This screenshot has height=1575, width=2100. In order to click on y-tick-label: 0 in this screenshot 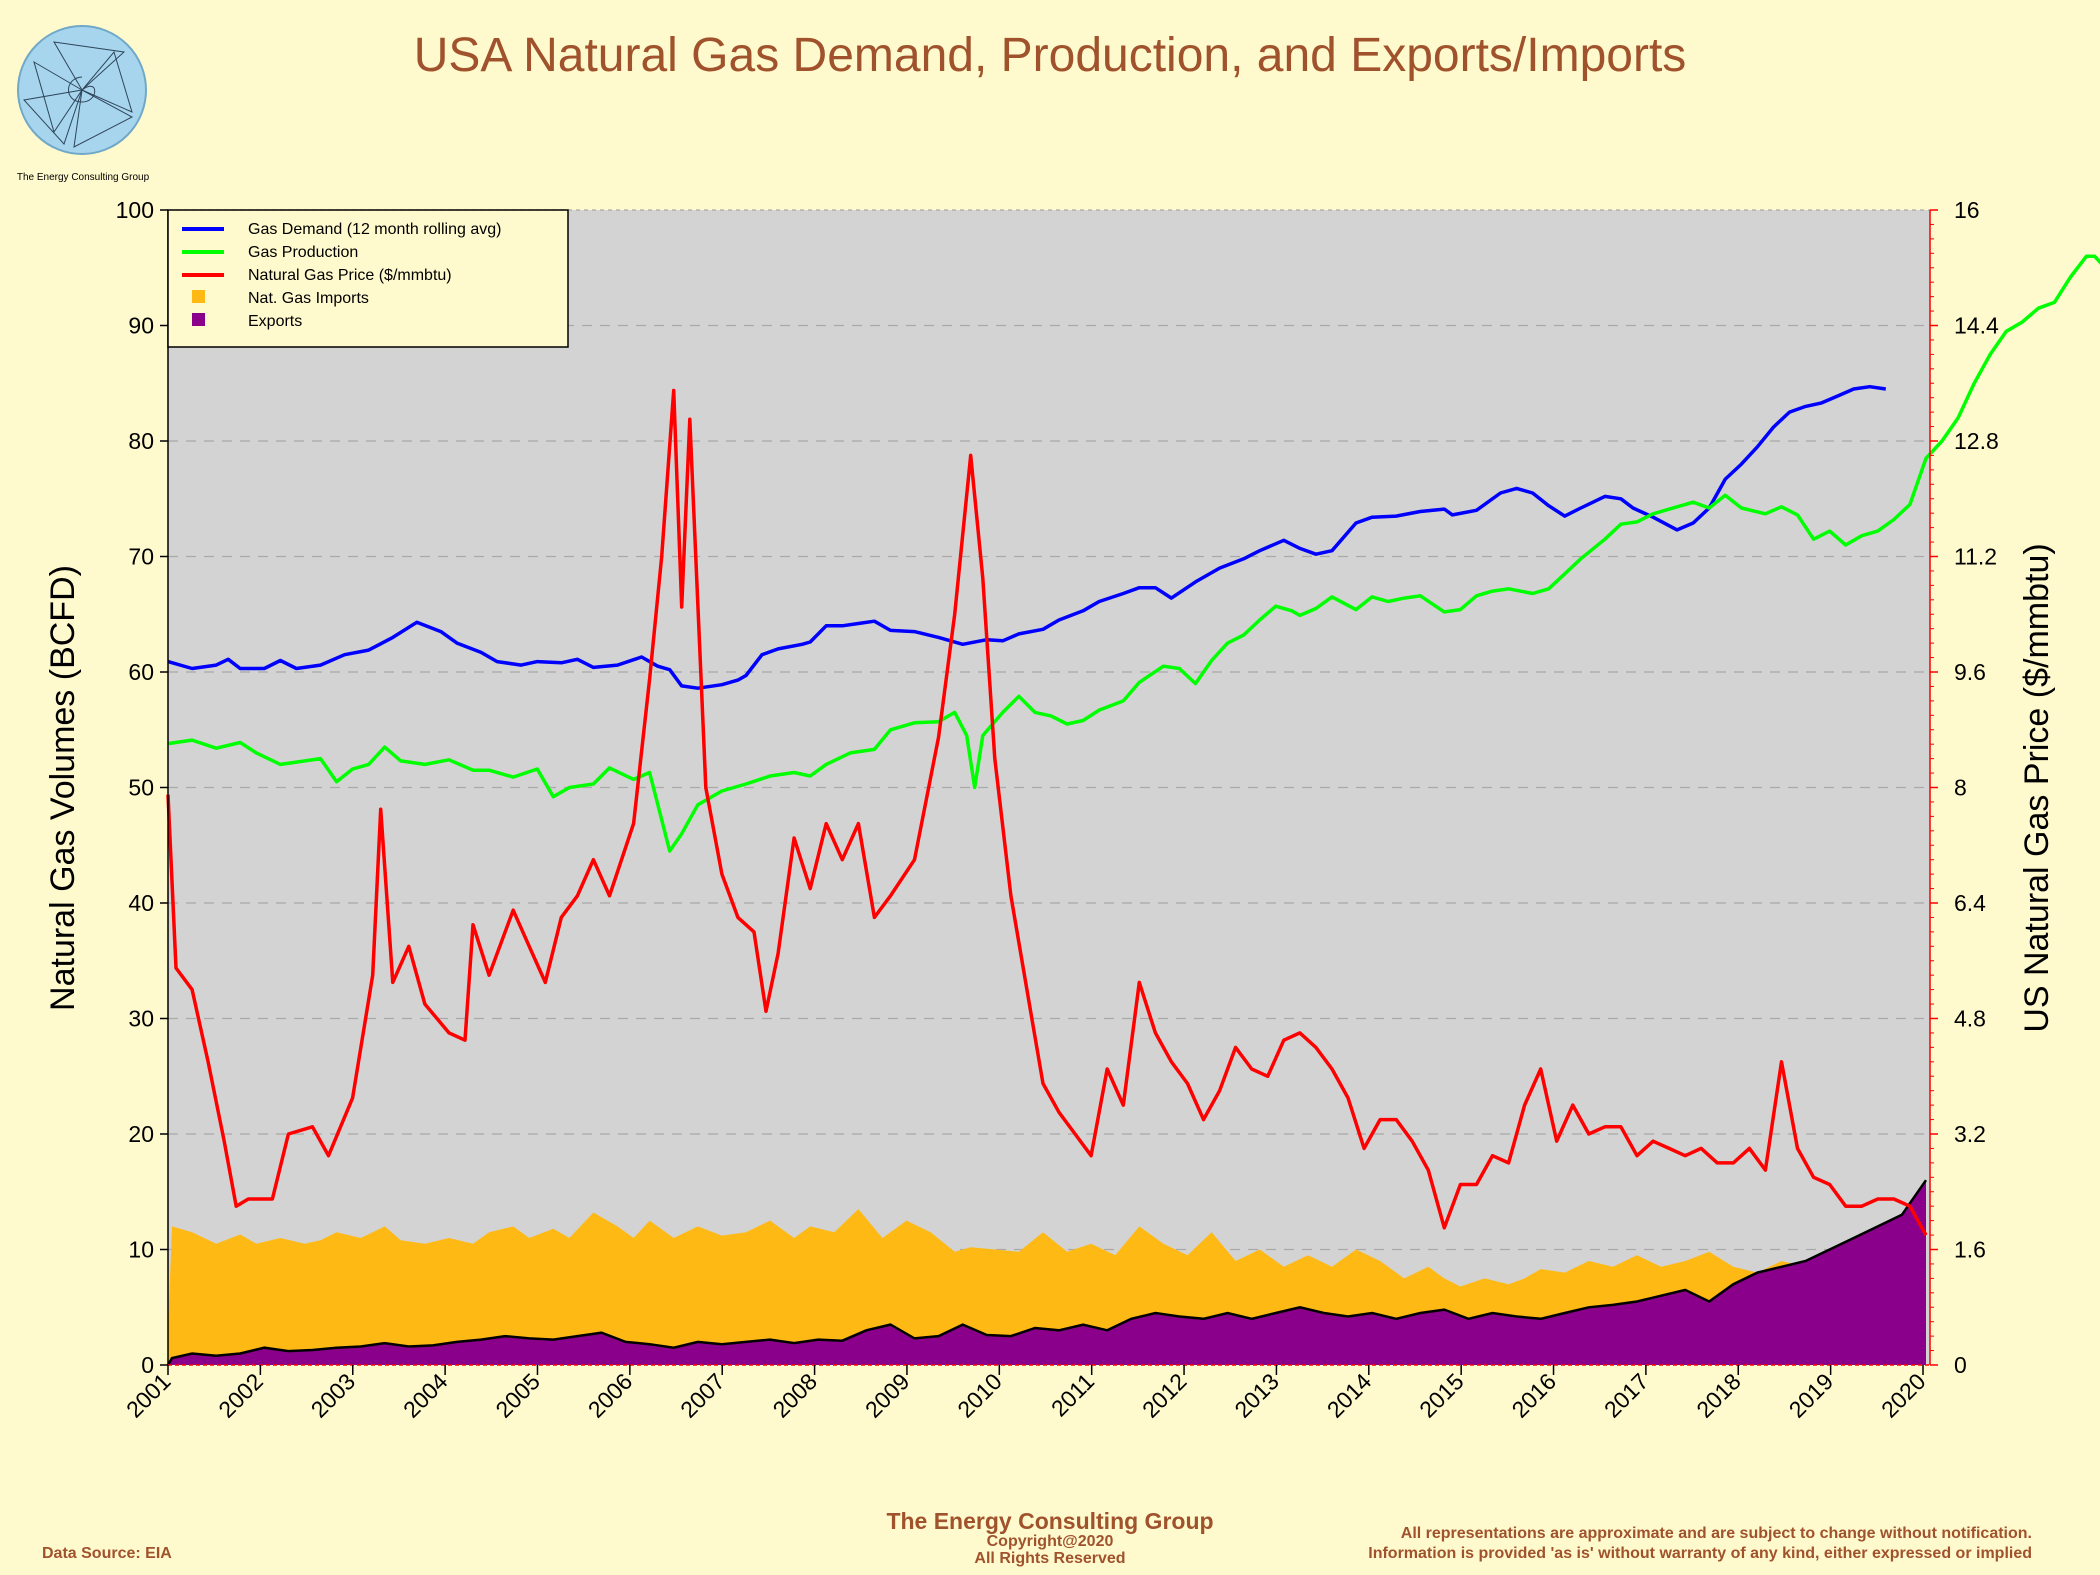, I will do `click(147, 1365)`.